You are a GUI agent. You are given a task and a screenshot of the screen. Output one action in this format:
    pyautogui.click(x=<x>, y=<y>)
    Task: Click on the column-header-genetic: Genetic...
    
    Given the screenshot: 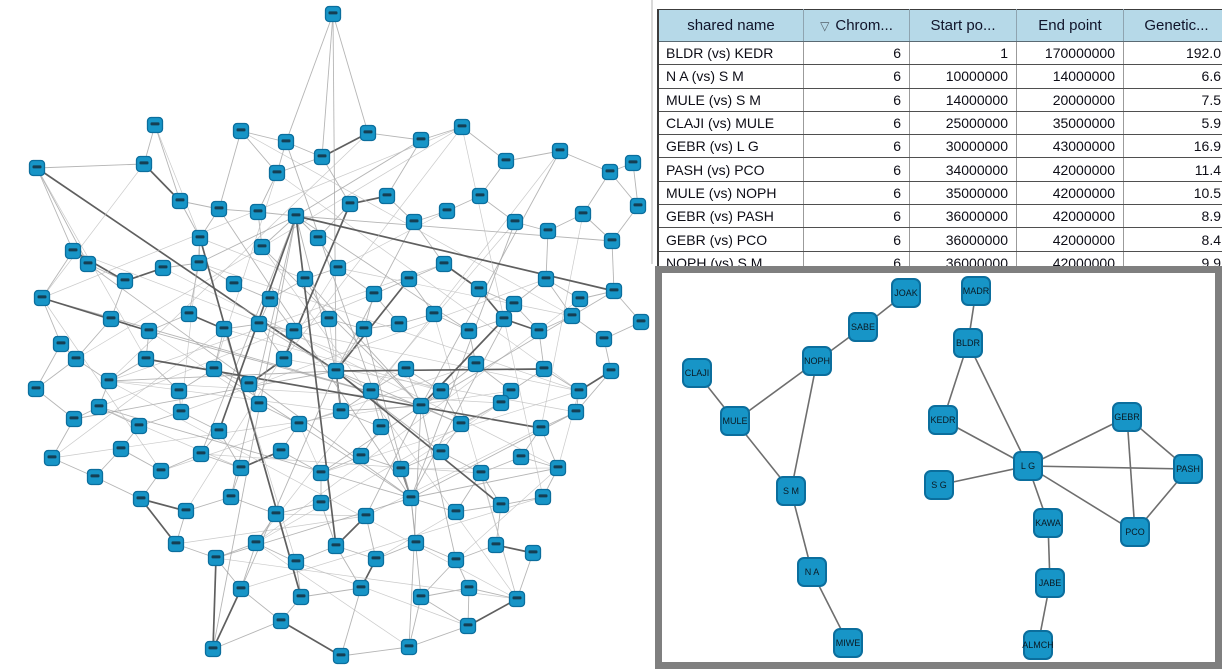 What is the action you would take?
    pyautogui.click(x=1172, y=25)
    